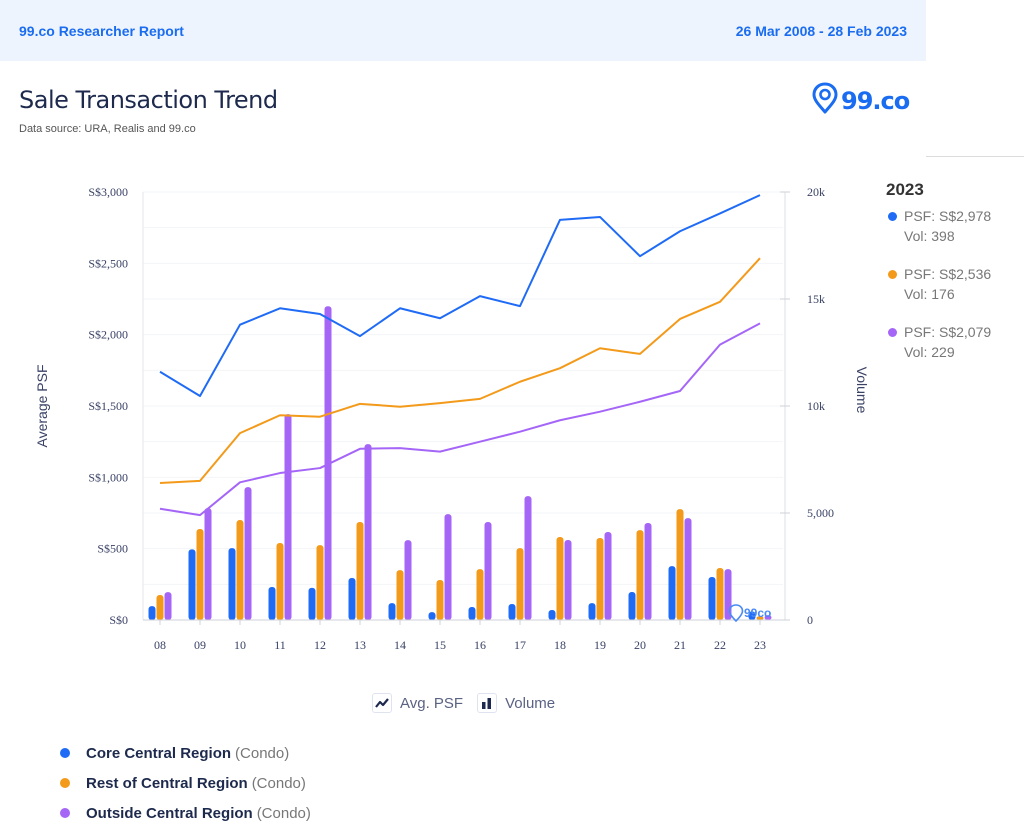 The height and width of the screenshot is (831, 1024). Describe the element at coordinates (382, 703) in the screenshot. I see `line-chart-icon` at that location.